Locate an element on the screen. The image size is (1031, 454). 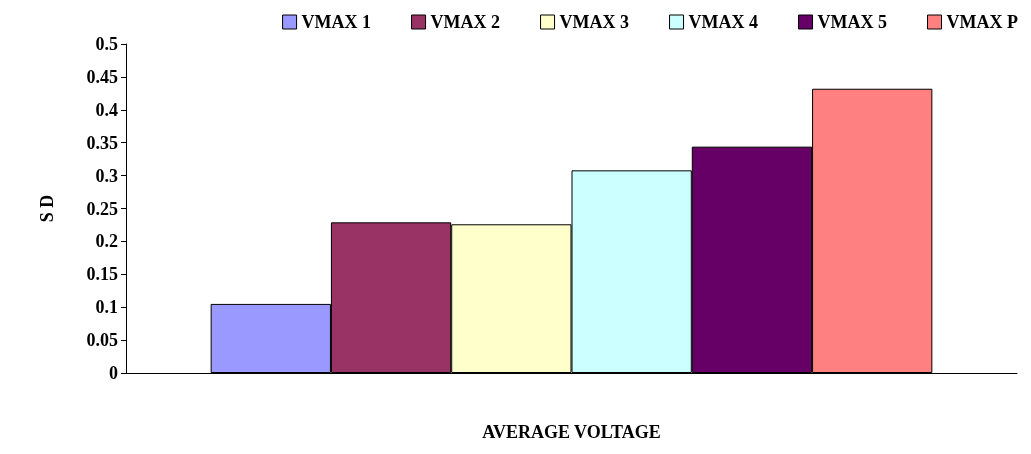
y-tick-label: 0.3 is located at coordinates (106, 175).